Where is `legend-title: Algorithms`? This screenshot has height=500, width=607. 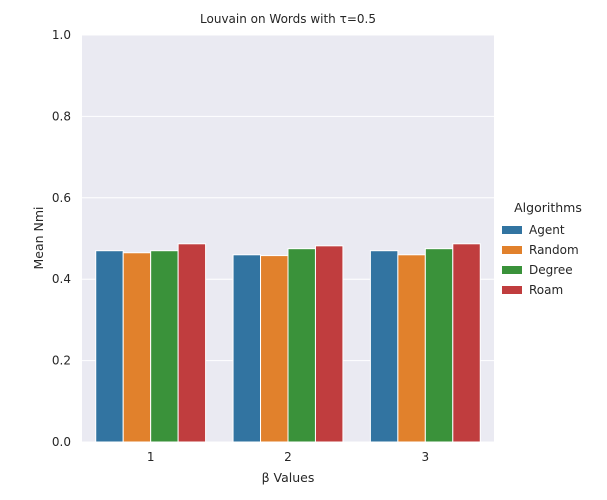 legend-title: Algorithms is located at coordinates (548, 207).